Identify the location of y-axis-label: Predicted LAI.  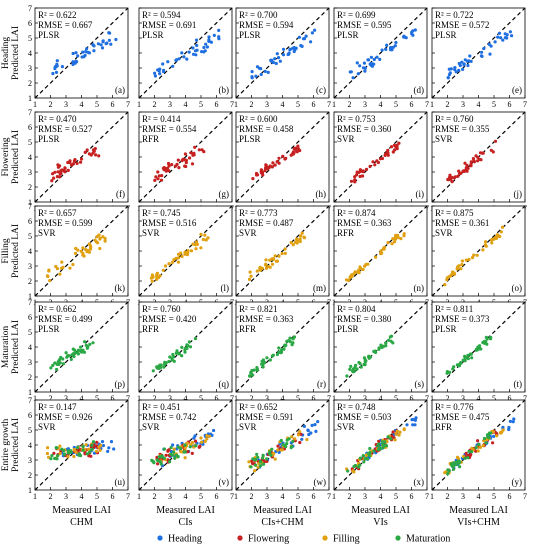
(16, 445).